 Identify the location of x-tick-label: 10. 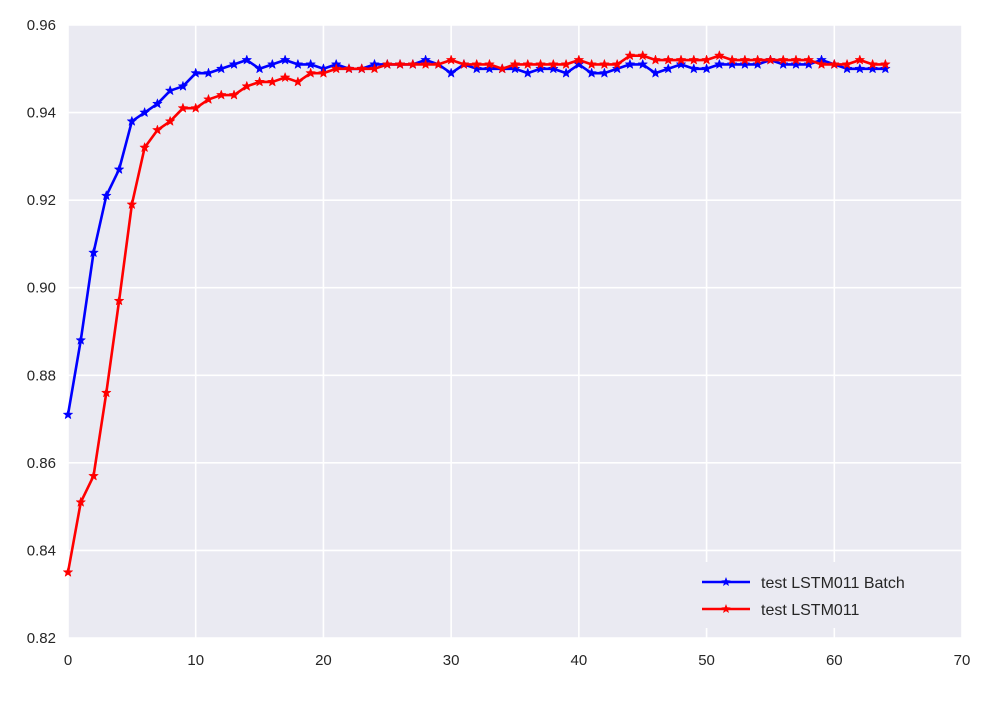
(195, 660).